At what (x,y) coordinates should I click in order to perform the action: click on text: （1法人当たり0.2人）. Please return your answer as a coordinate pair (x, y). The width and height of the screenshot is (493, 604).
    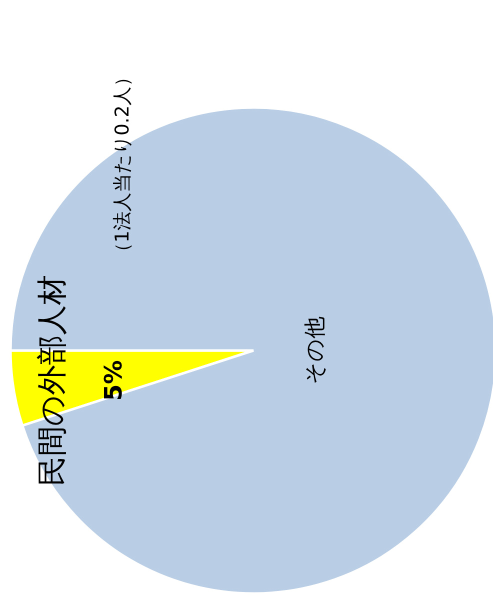
    Looking at the image, I should click on (123, 164).